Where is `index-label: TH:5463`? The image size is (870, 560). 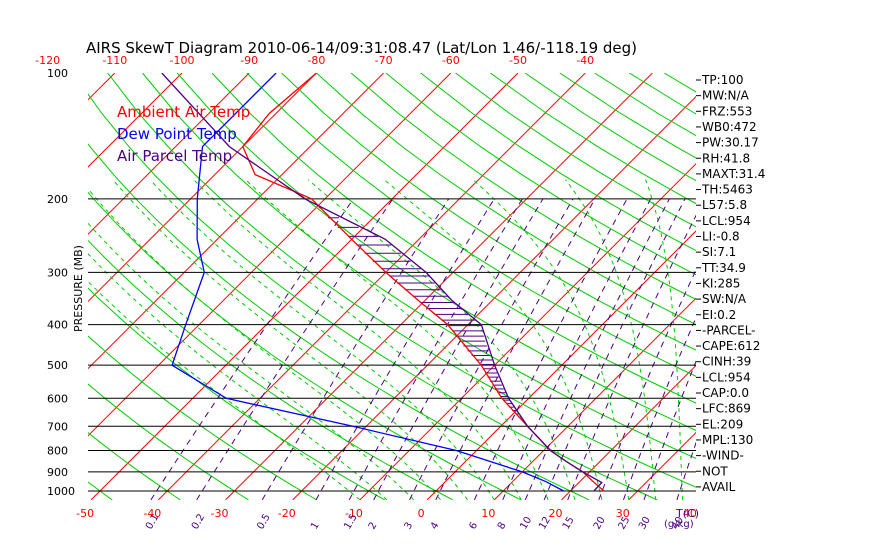 index-label: TH:5463 is located at coordinates (727, 190).